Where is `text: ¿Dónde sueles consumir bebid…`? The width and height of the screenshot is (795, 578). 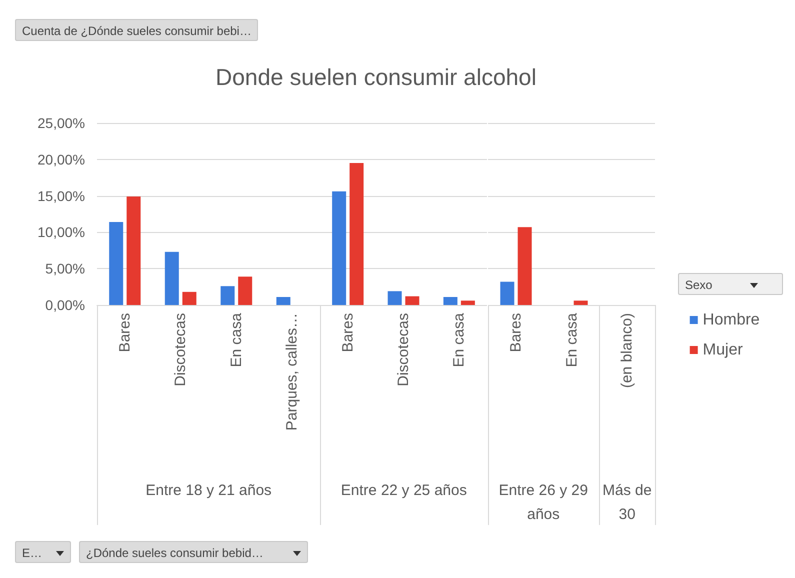
text: ¿Dónde sueles consumir bebid… is located at coordinates (175, 553).